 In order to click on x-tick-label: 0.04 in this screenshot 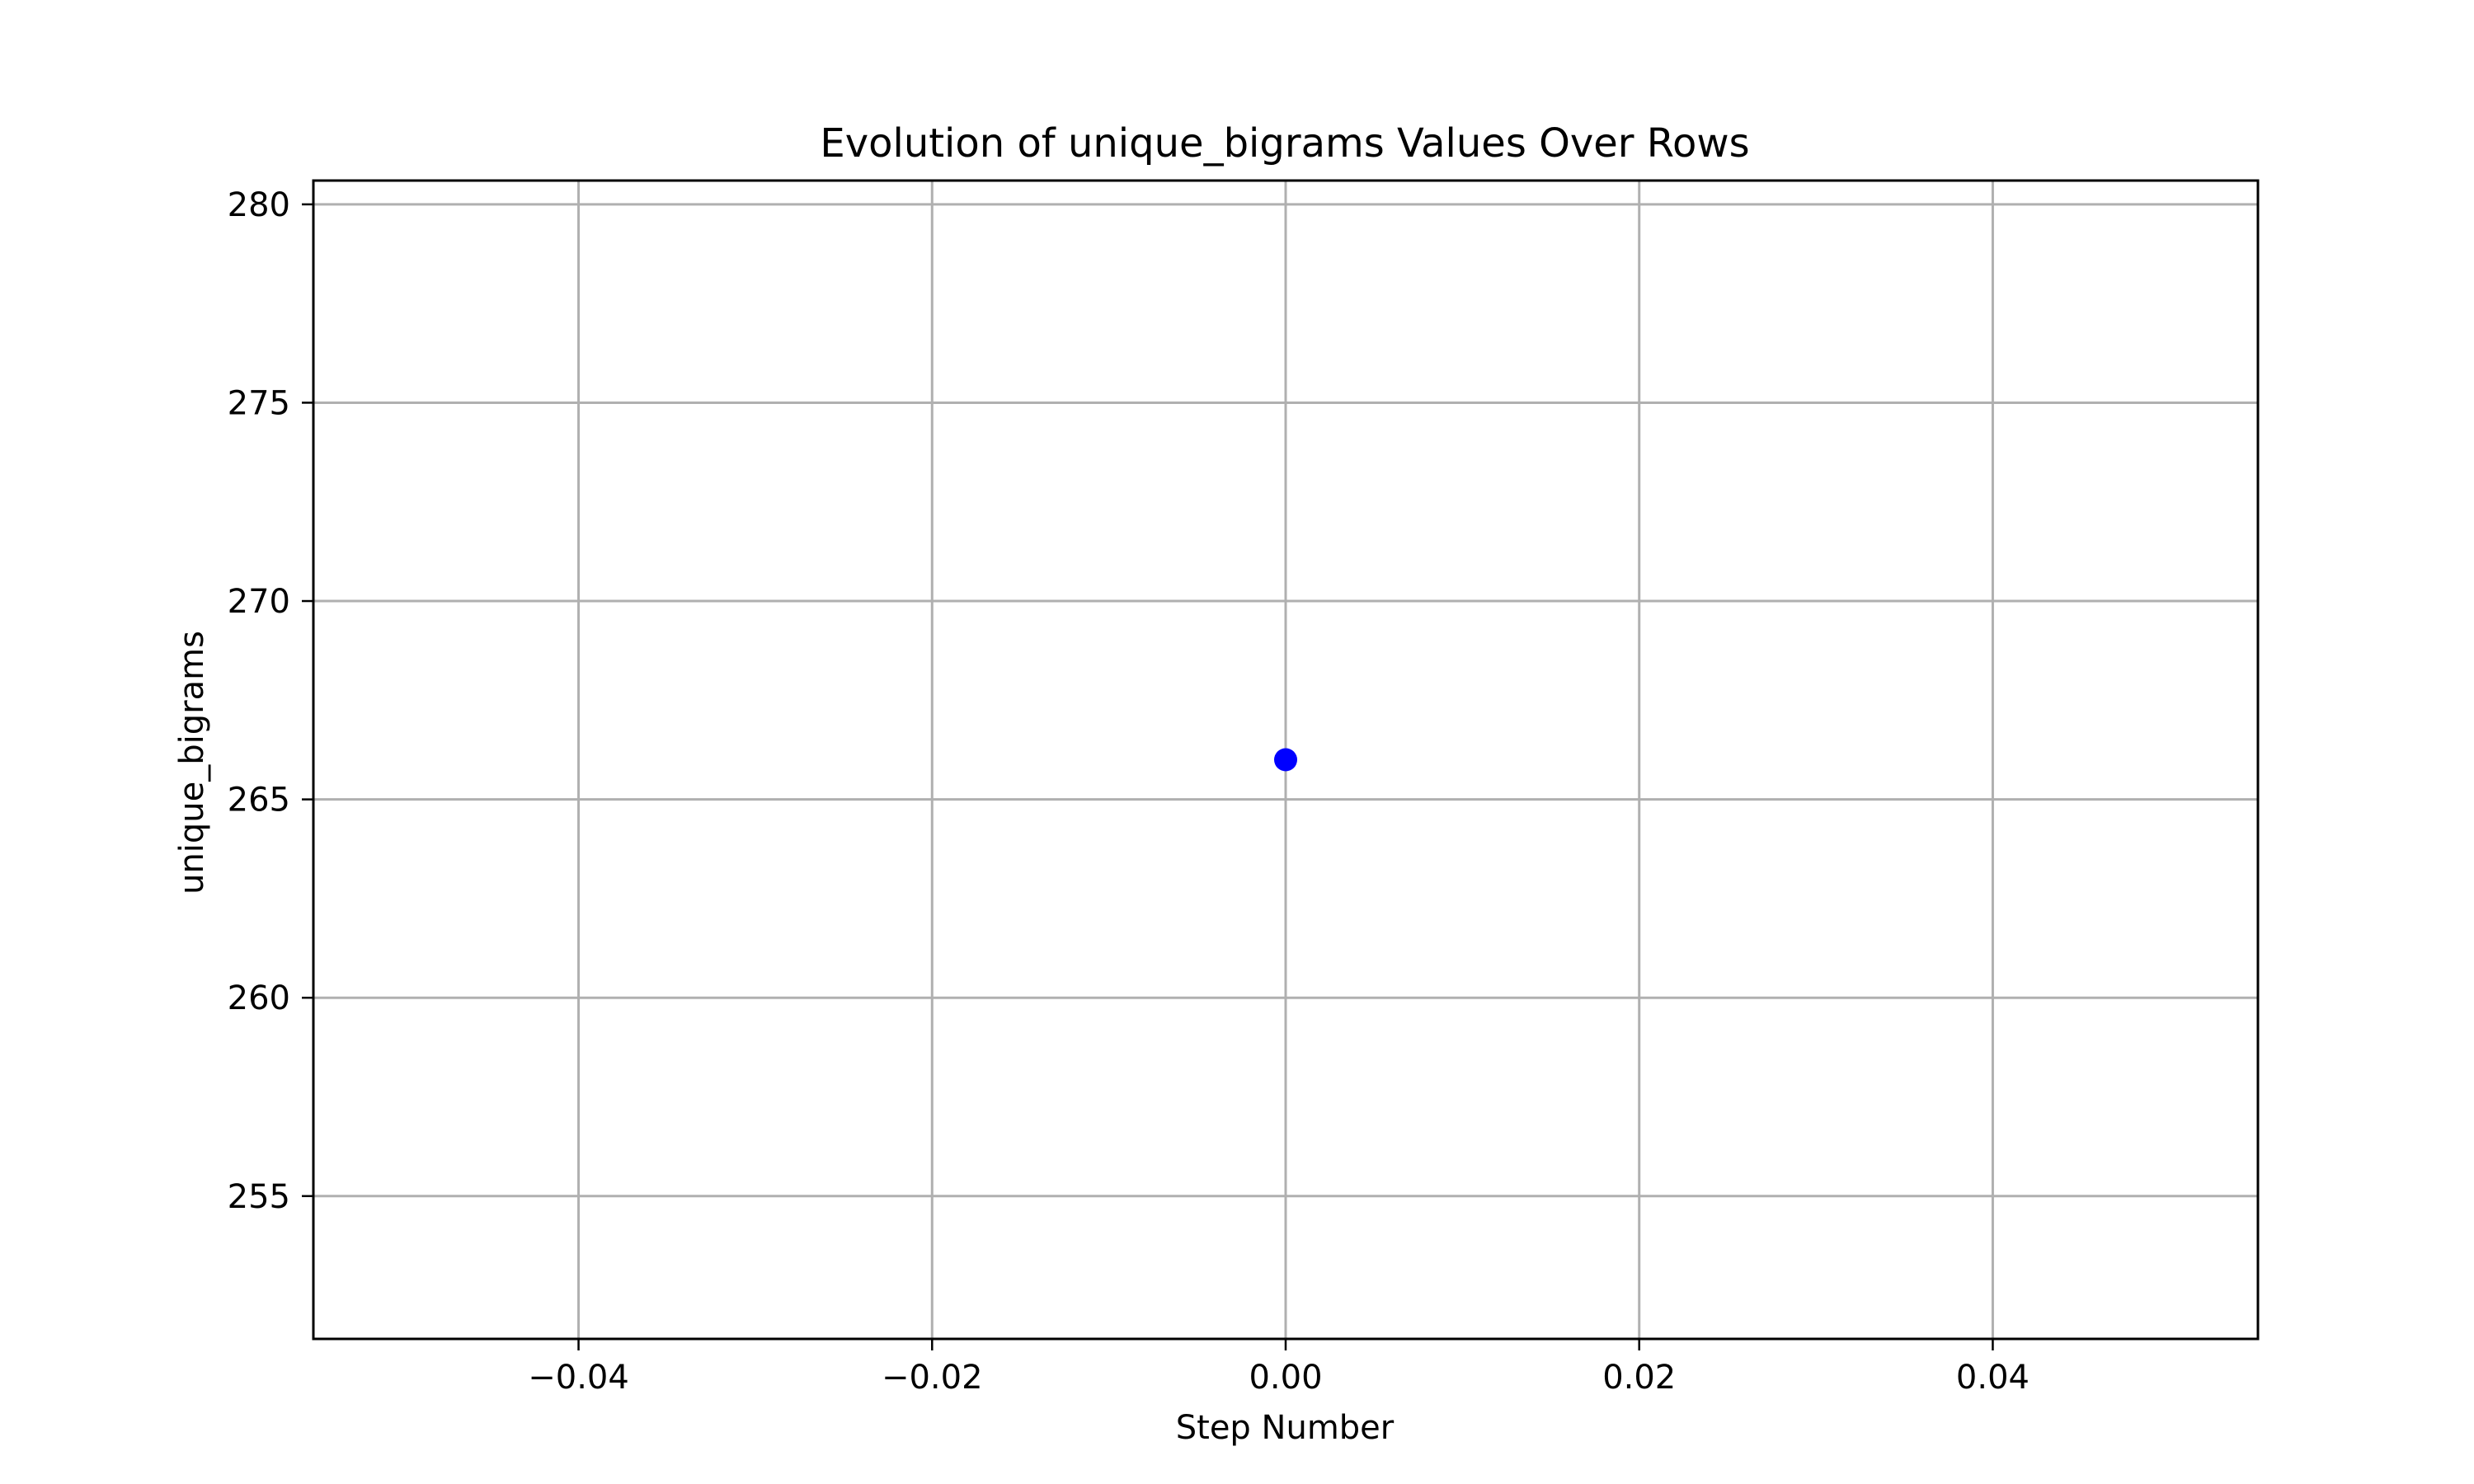, I will do `click(1993, 1378)`.